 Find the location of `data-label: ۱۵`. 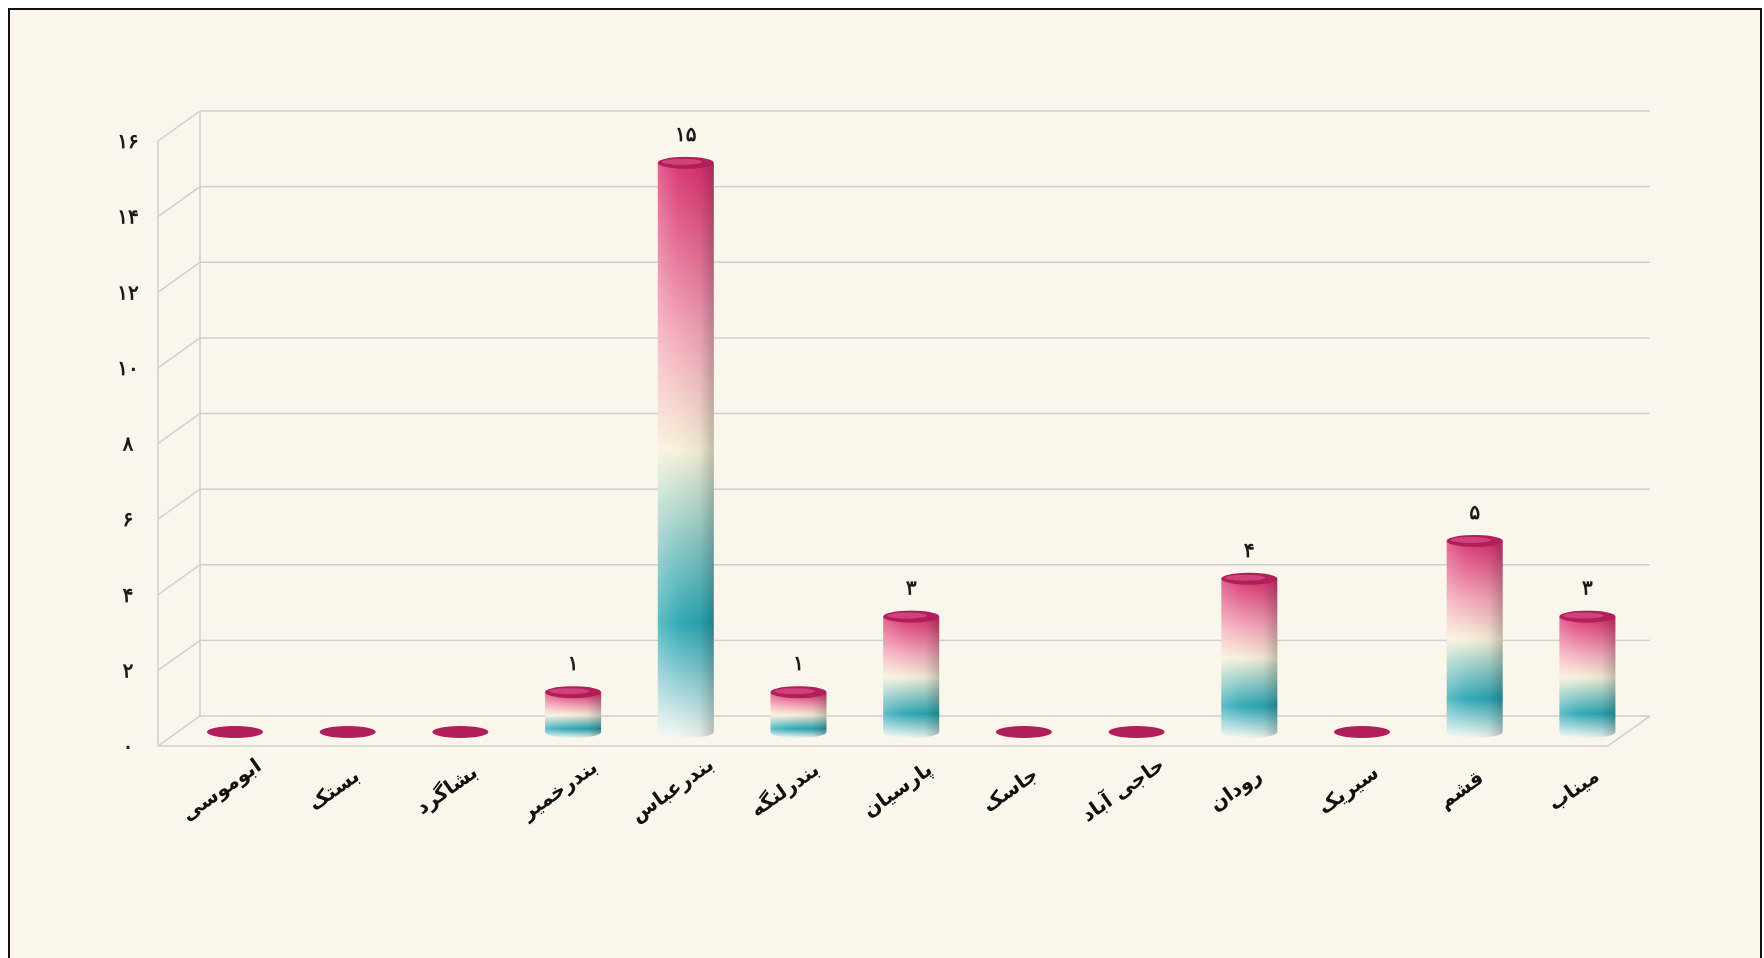

data-label: ۱۵ is located at coordinates (686, 134).